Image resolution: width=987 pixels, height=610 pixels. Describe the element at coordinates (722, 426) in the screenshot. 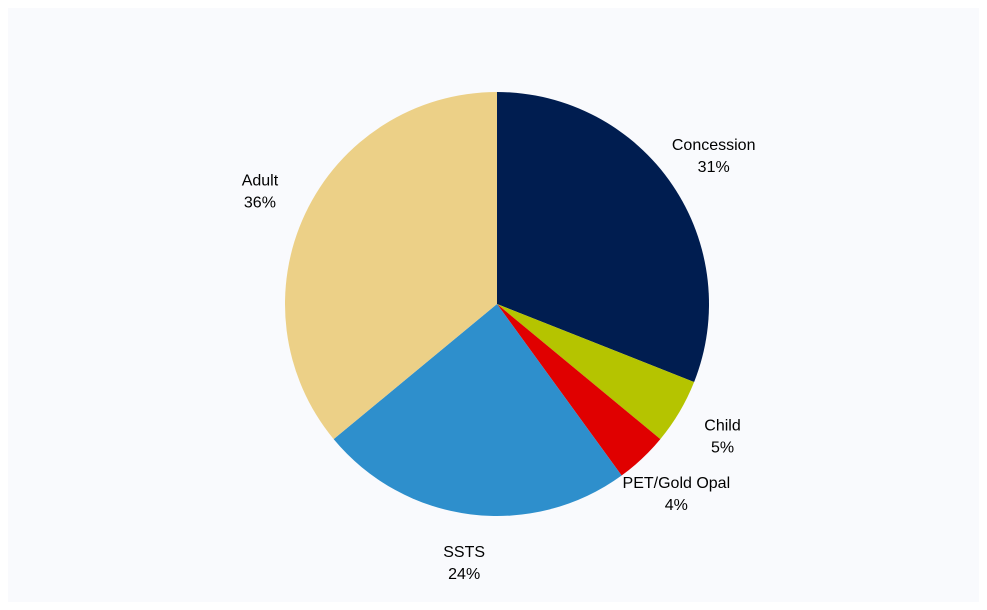

I see `slice-category-label: Child` at that location.